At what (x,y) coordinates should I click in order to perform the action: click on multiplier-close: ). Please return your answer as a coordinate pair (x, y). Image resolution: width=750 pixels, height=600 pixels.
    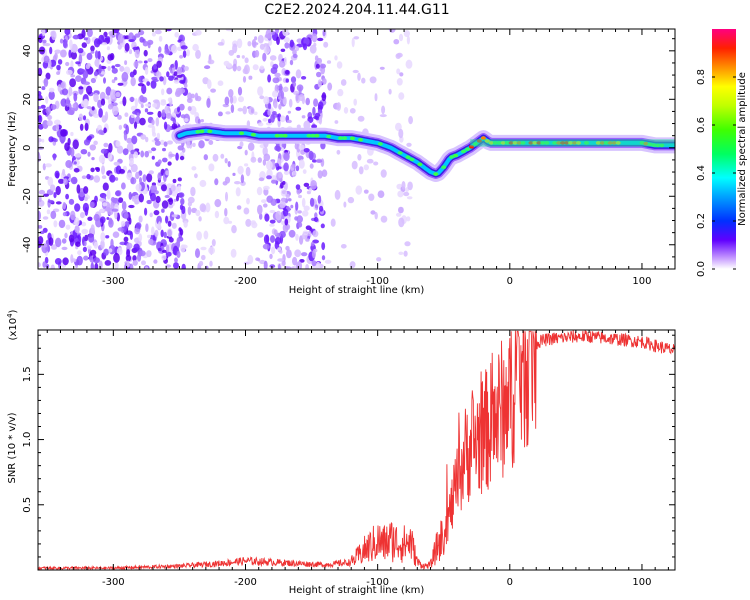
    Looking at the image, I should click on (13, 311).